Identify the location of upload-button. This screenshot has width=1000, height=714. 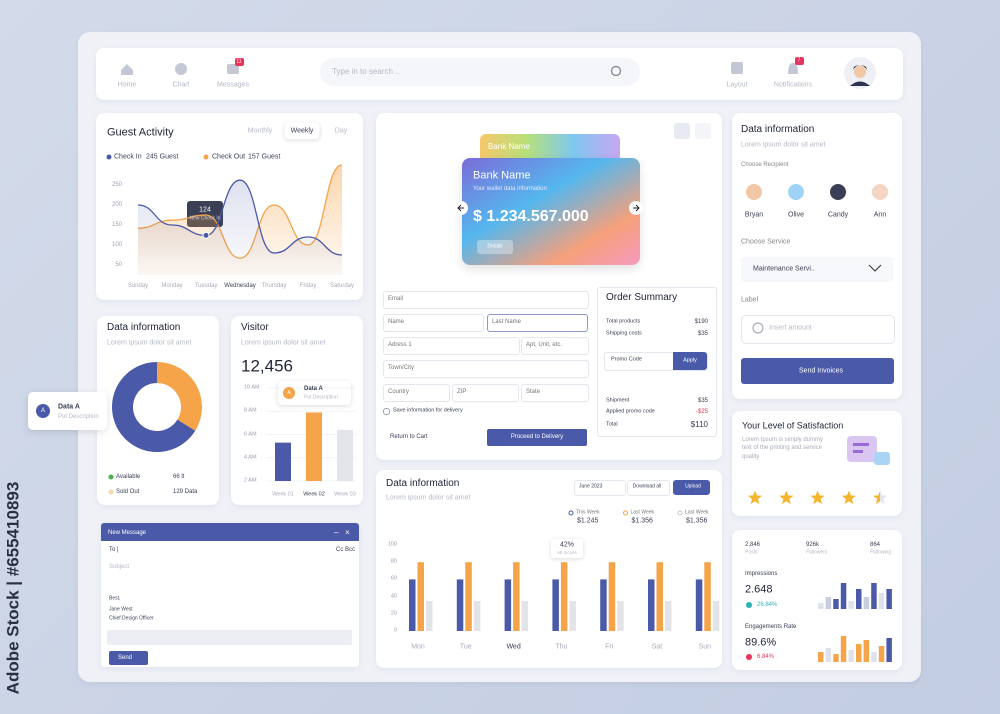
(691, 487).